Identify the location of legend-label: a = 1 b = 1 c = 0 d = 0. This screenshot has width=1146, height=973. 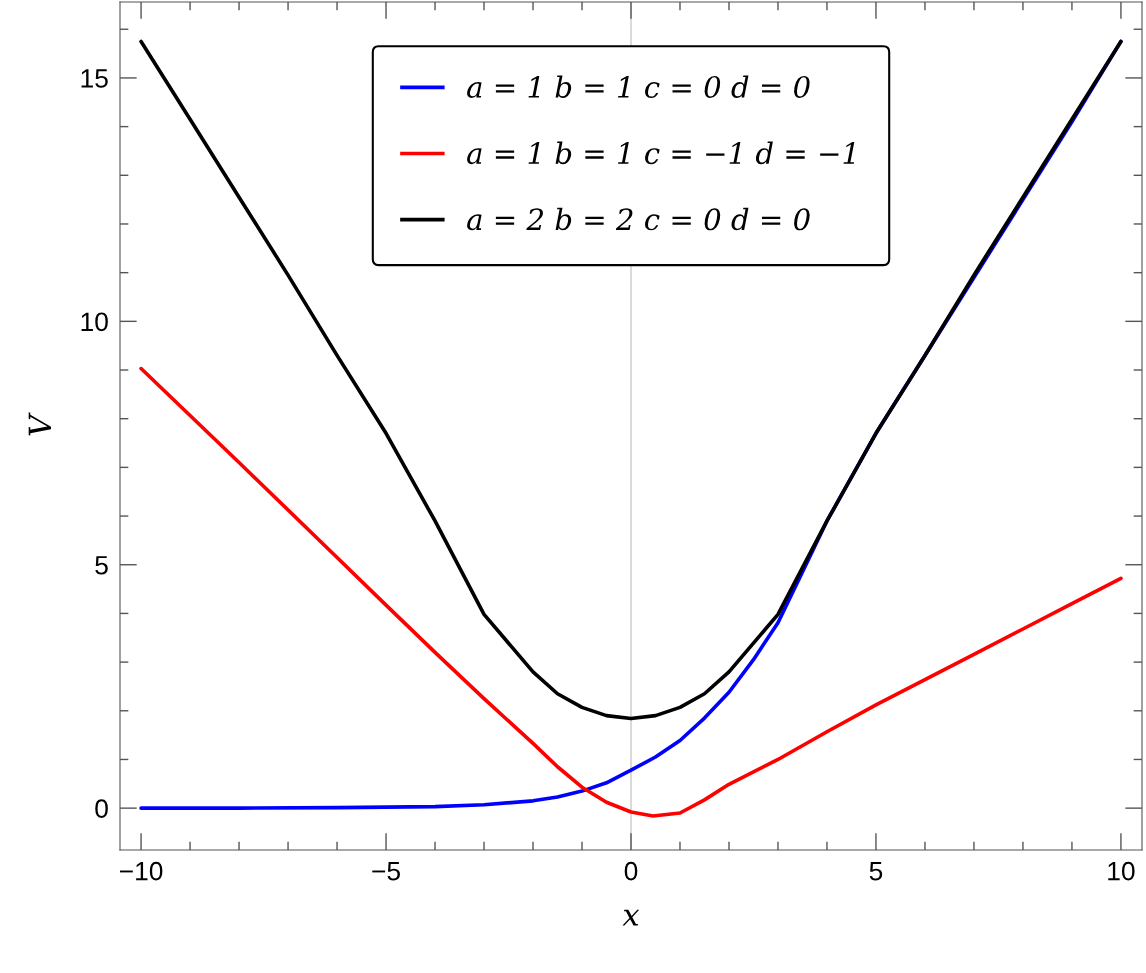
(638, 87).